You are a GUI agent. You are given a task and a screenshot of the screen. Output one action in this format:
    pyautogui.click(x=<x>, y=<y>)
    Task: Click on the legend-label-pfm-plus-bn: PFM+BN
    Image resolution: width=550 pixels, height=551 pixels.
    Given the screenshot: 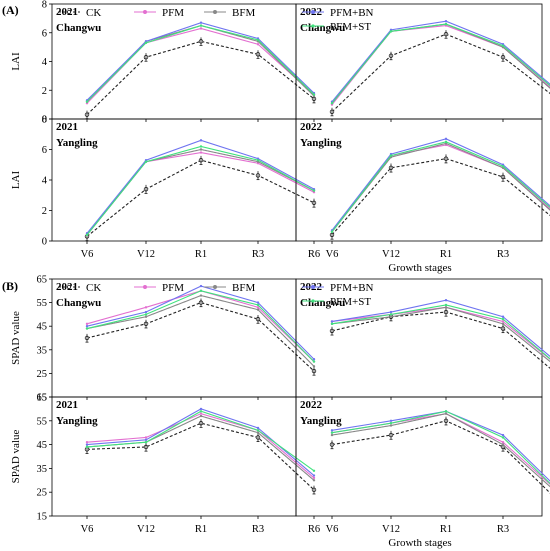 What is the action you would take?
    pyautogui.click(x=352, y=288)
    